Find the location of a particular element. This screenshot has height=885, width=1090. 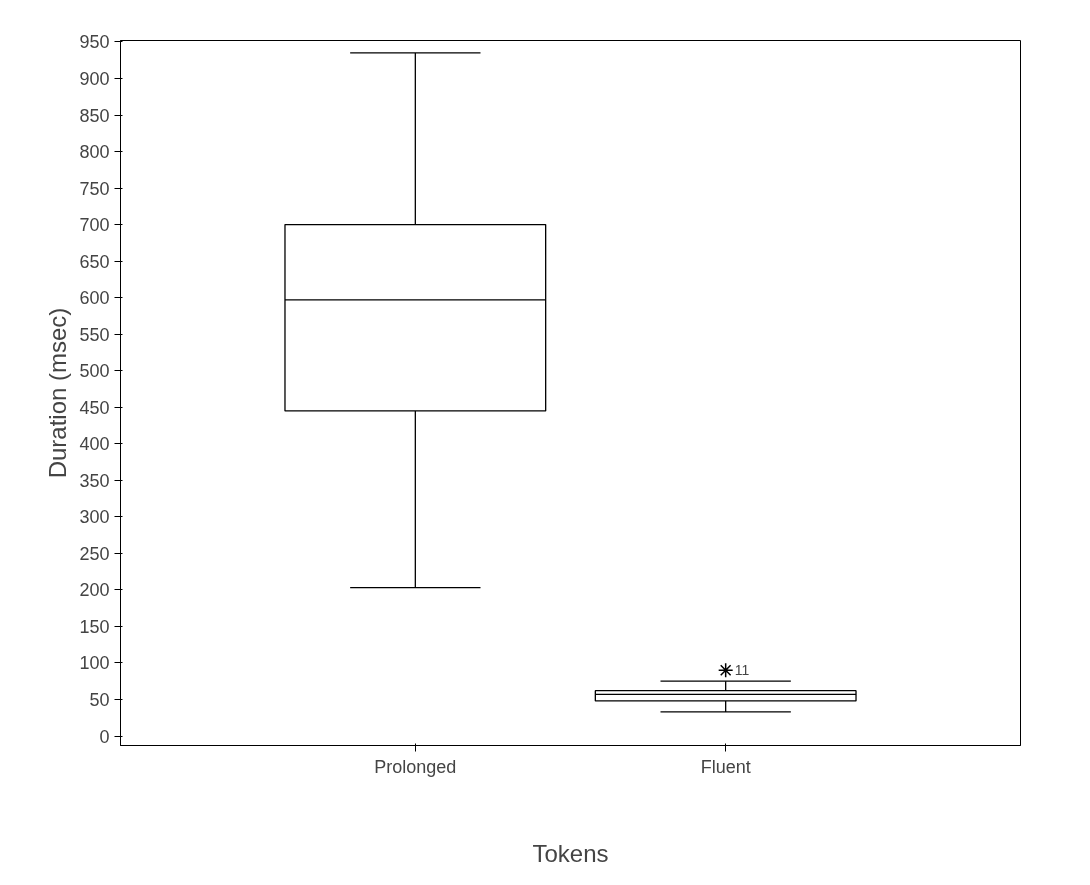

x-axis-title: Tokens is located at coordinates (570, 853).